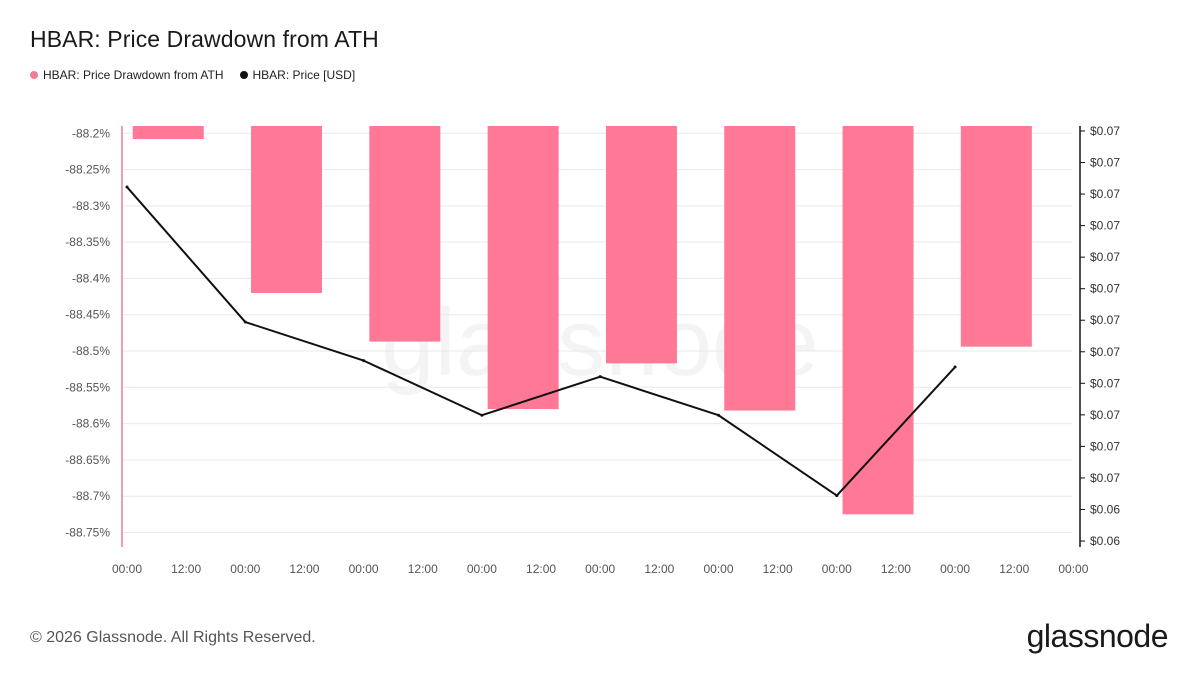  What do you see at coordinates (87, 532) in the screenshot?
I see `left-tick-label: -88.75%` at bounding box center [87, 532].